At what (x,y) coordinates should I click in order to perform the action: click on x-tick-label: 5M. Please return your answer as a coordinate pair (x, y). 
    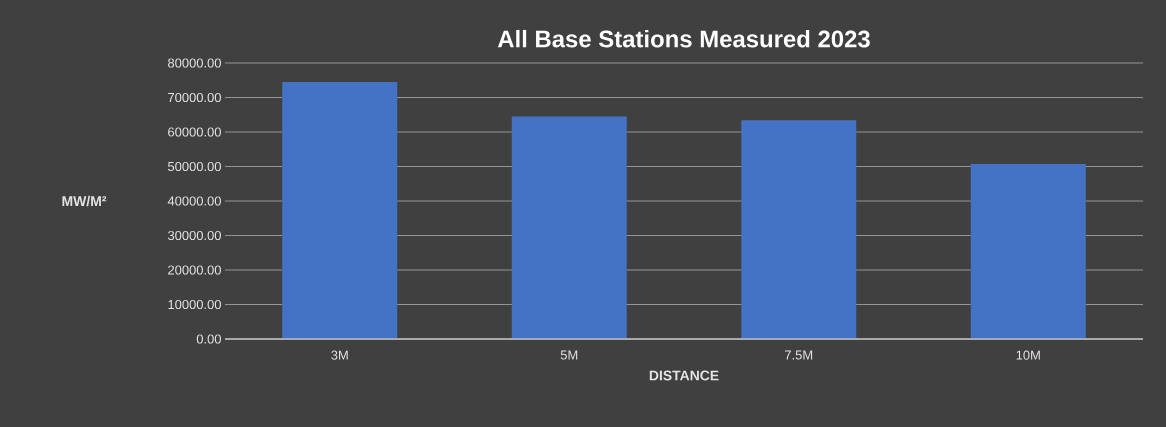
    Looking at the image, I should click on (569, 355).